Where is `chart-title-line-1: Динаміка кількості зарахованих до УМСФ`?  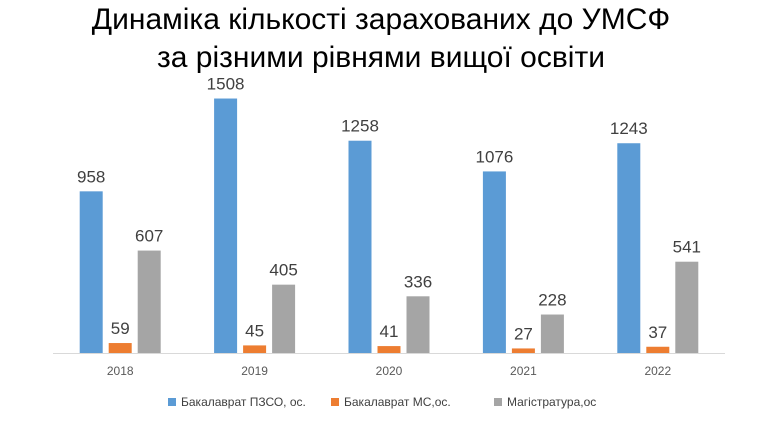
chart-title-line-1: Динаміка кількості зарахованих до УМСФ is located at coordinates (381, 19).